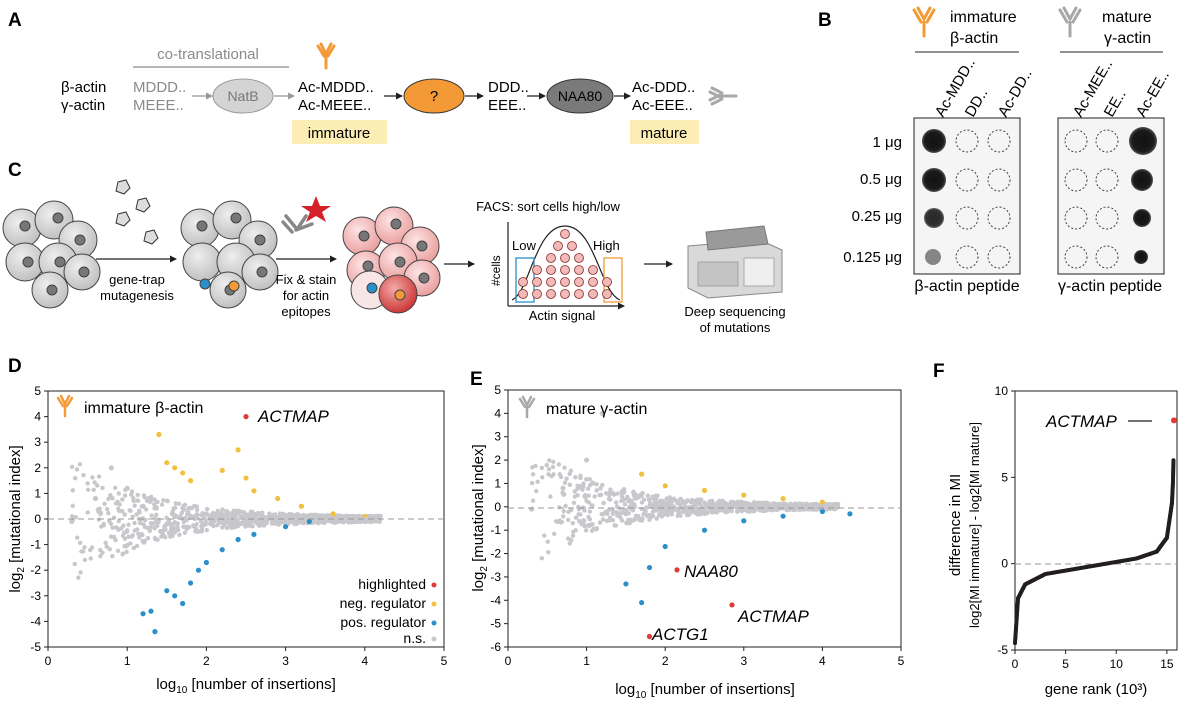  What do you see at coordinates (48, 661) in the screenshot?
I see `x-tick-label: 0` at bounding box center [48, 661].